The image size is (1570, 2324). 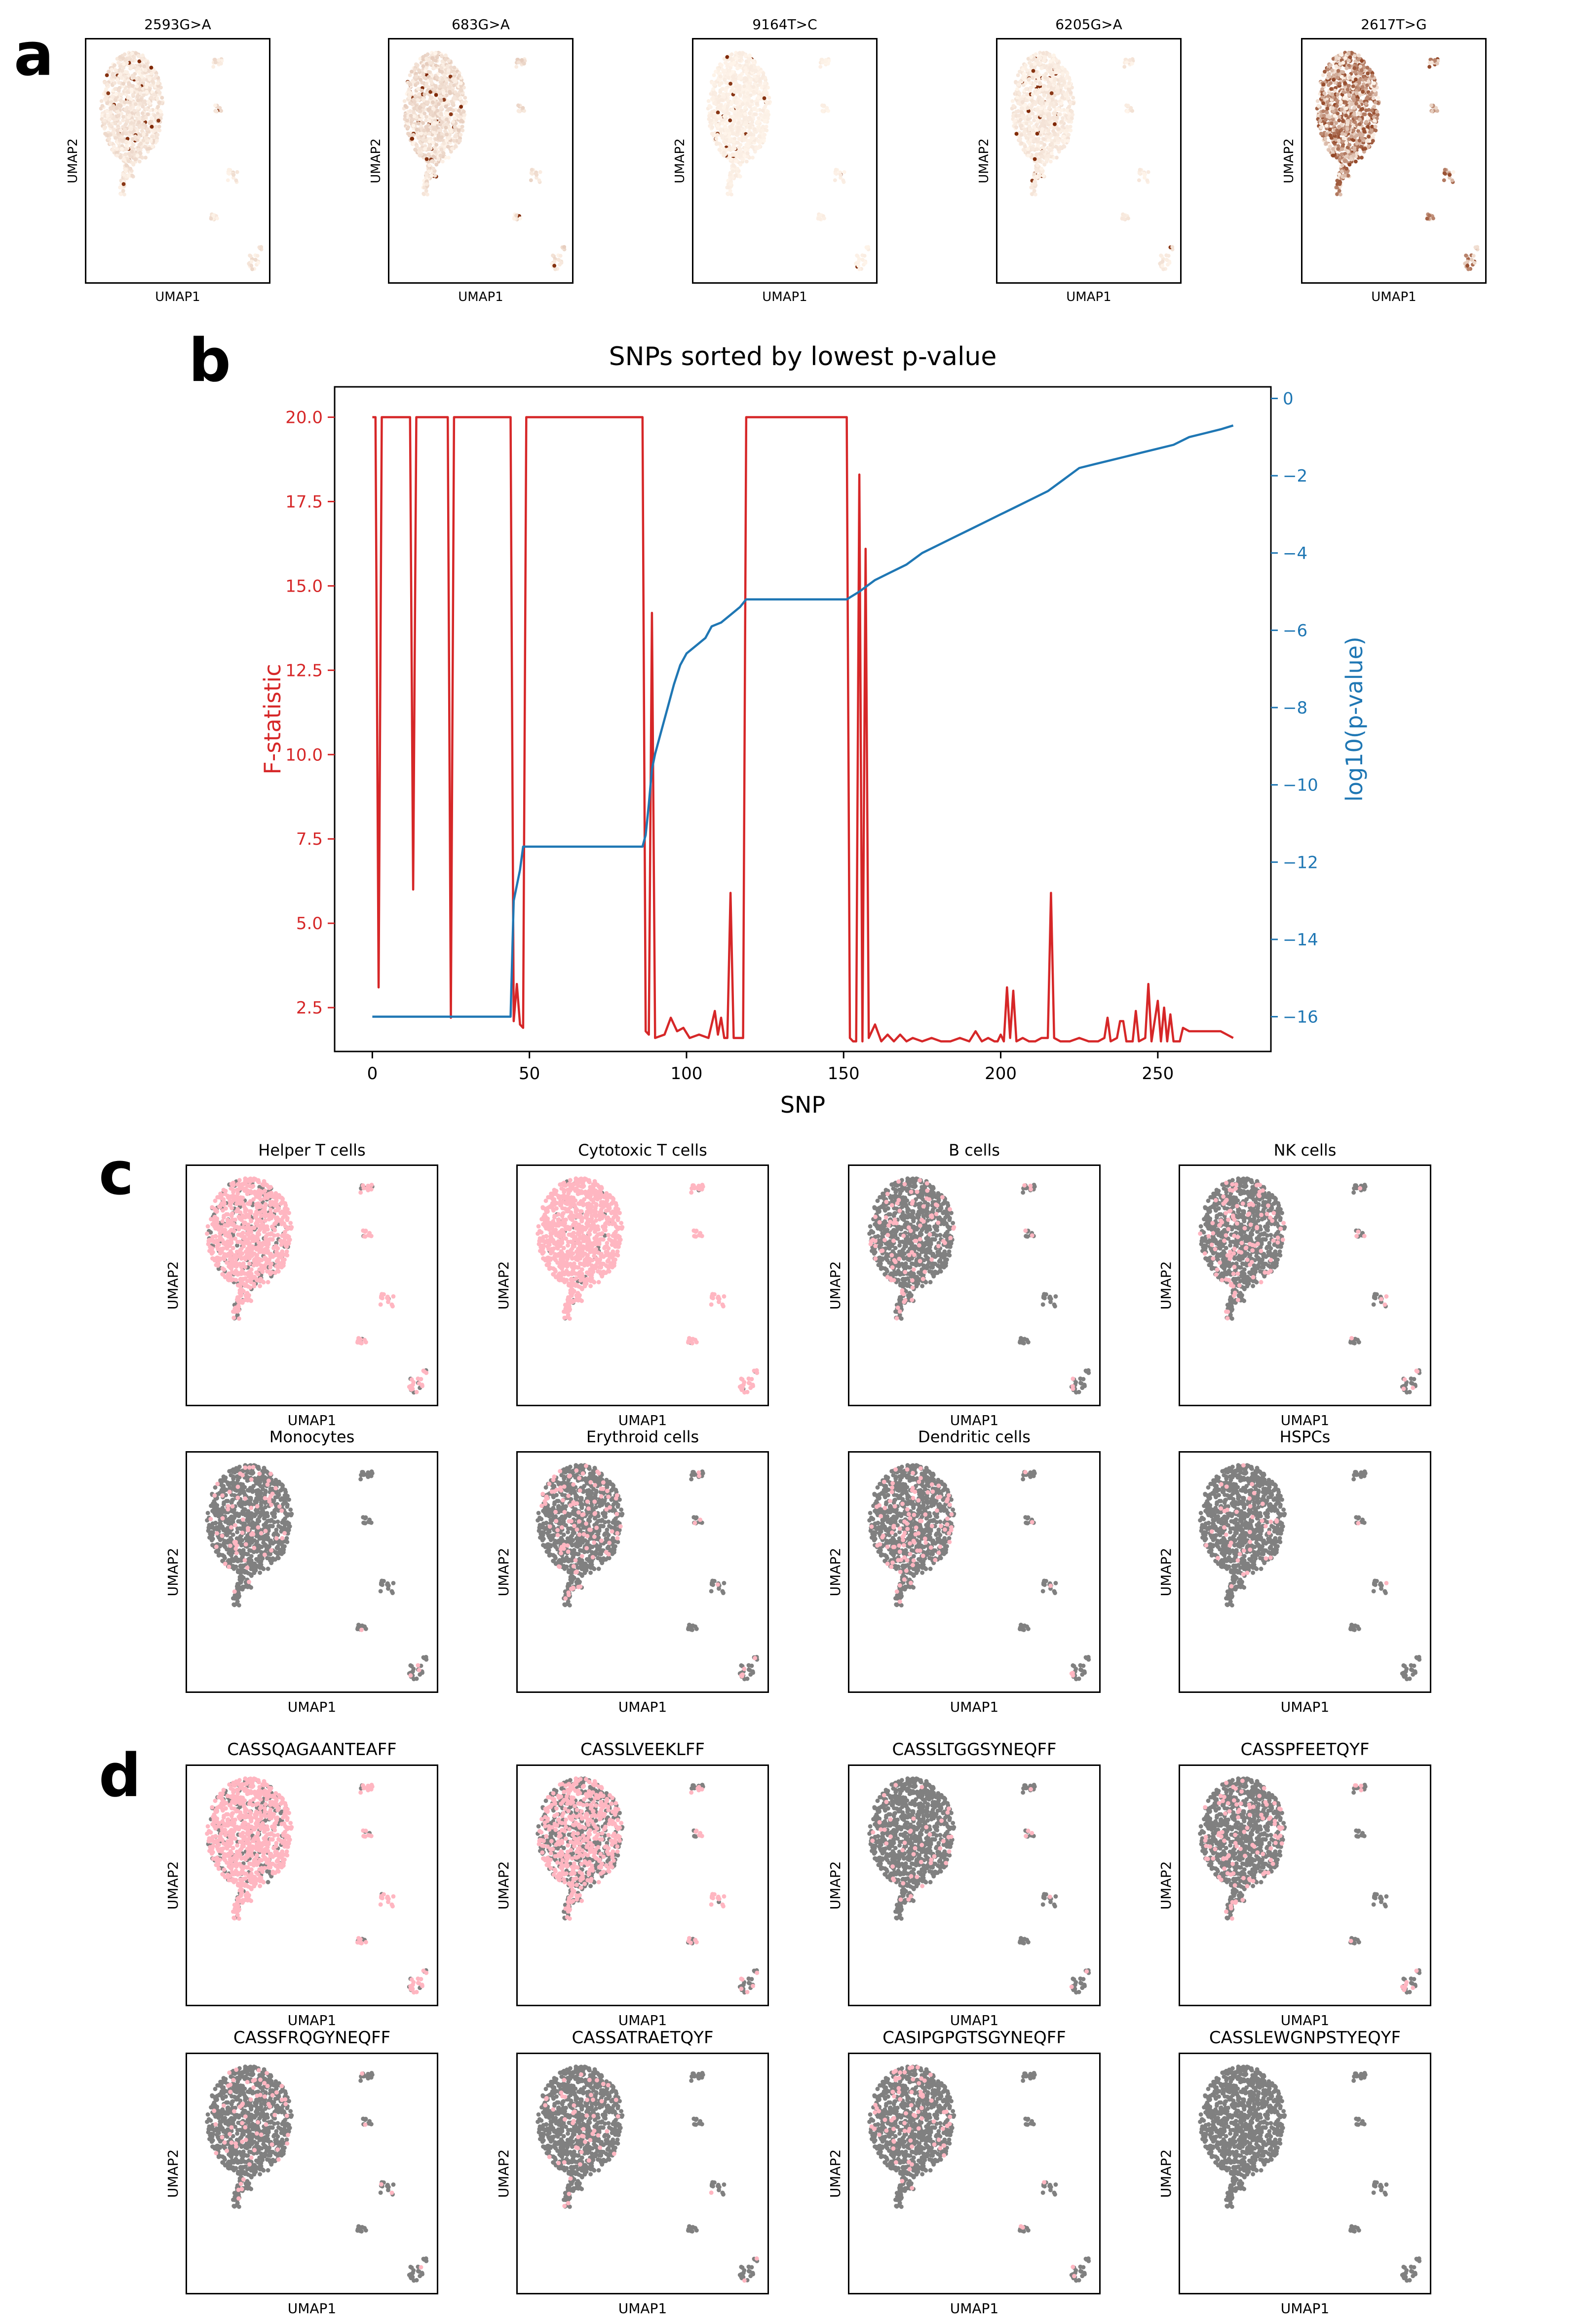 I want to click on umap-title: Monocytes, so click(x=312, y=1436).